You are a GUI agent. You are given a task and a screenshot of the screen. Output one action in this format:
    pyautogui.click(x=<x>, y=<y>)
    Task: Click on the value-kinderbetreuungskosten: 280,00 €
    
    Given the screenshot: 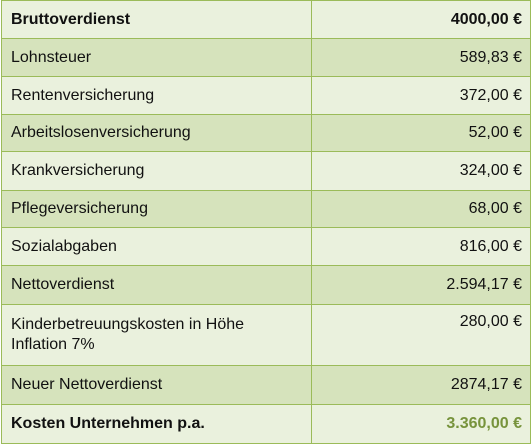 What is the action you would take?
    pyautogui.click(x=421, y=335)
    